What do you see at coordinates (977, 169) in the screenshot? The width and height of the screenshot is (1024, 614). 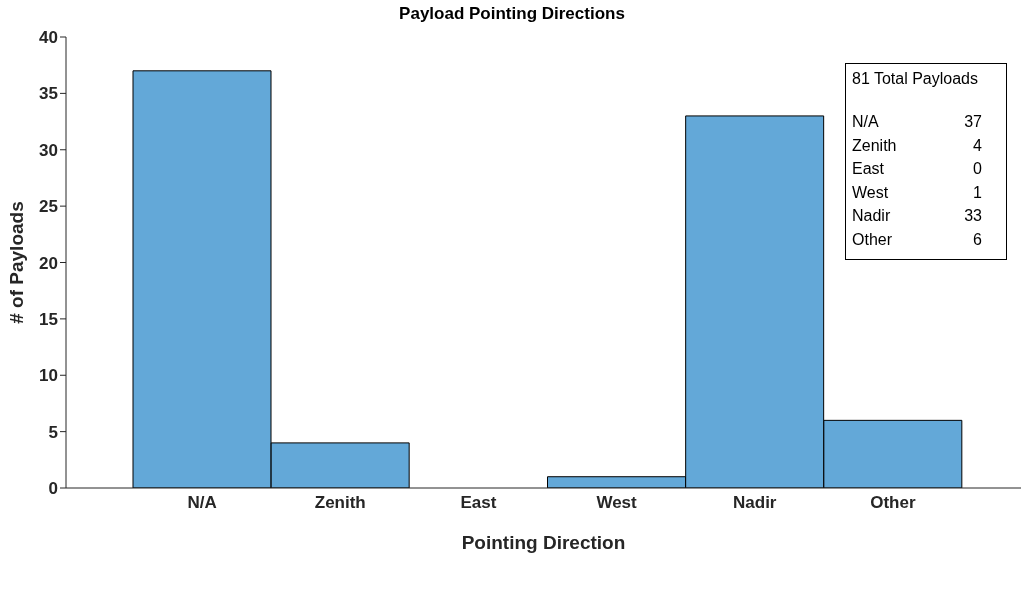 I see `annotation: 0` at bounding box center [977, 169].